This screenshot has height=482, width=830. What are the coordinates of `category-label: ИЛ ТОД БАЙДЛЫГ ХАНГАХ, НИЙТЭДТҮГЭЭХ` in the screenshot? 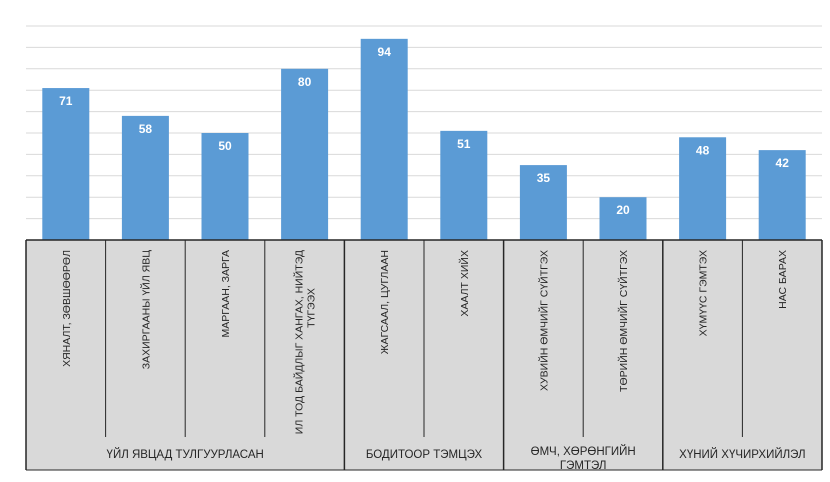 It's located at (305, 342).